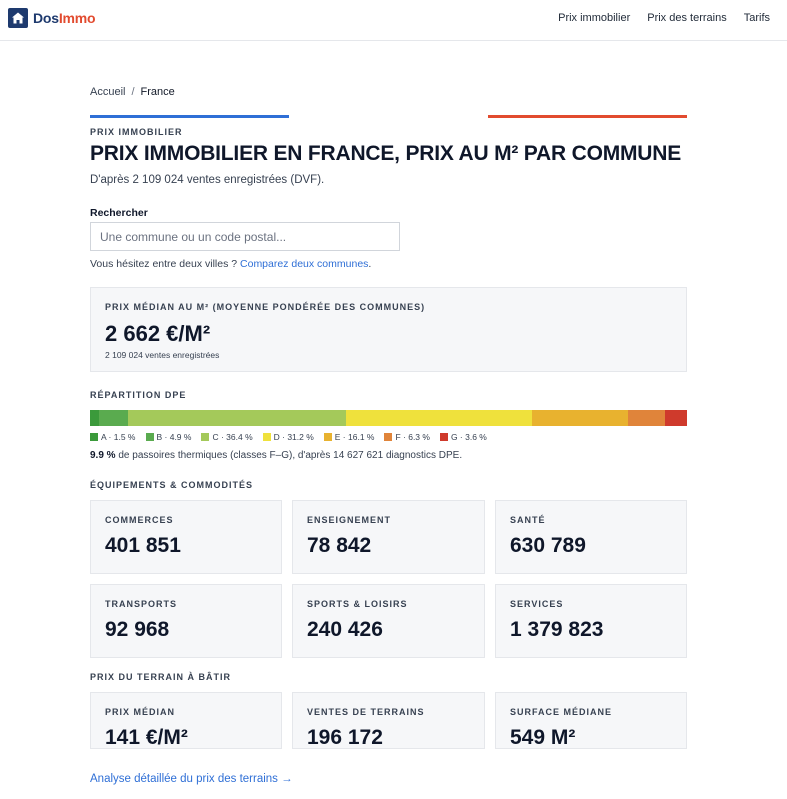 The height and width of the screenshot is (799, 787). I want to click on compare-suffix: ., so click(370, 264).